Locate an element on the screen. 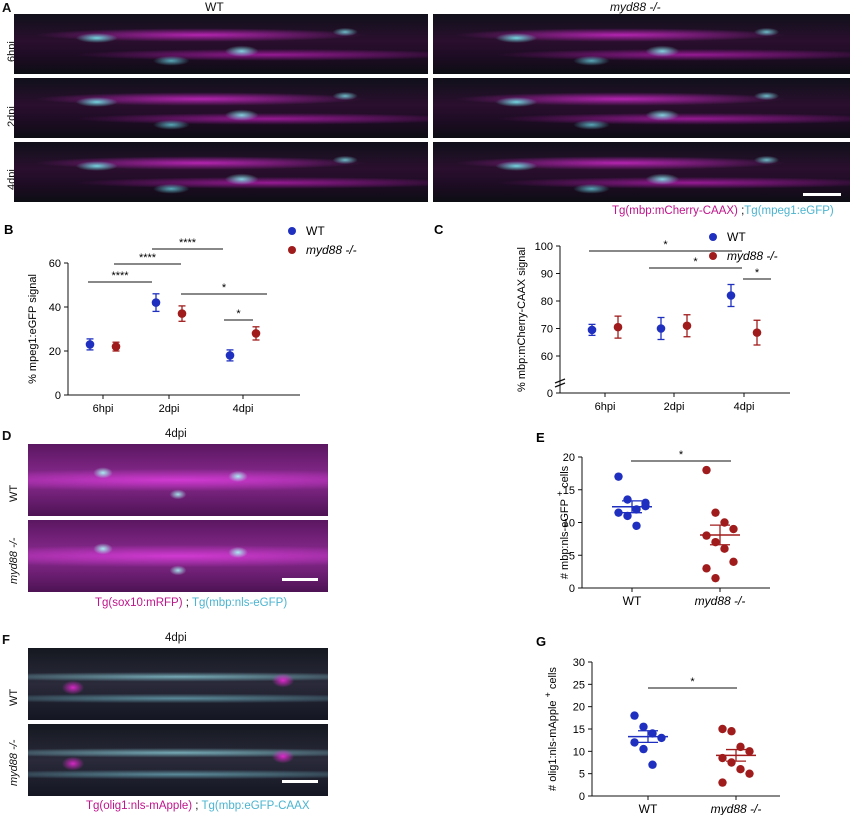  caption-f-magenta: Tg(olig1:nls-mApple) is located at coordinates (139, 806).